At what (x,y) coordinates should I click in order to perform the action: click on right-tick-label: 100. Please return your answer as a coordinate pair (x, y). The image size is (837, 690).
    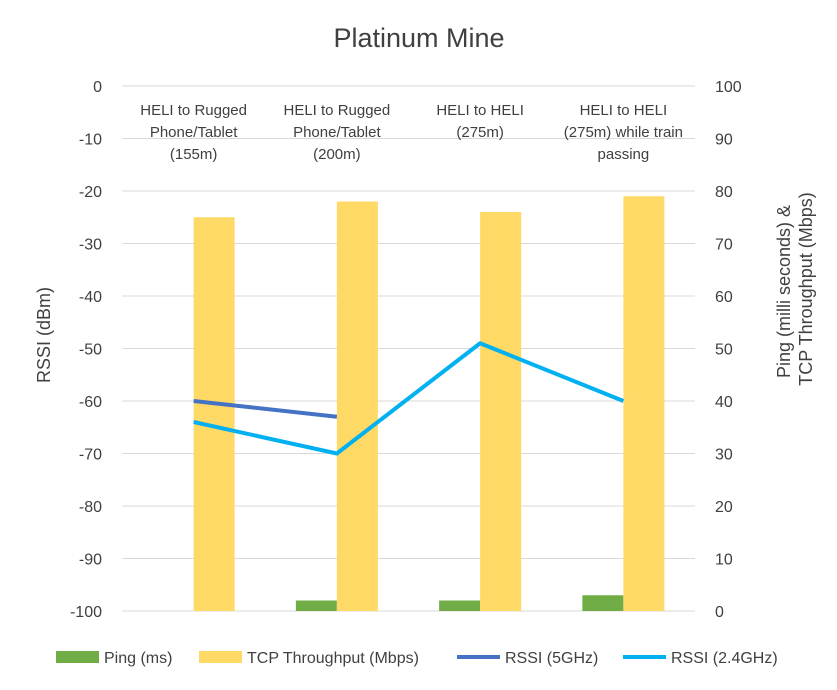
    Looking at the image, I should click on (728, 87).